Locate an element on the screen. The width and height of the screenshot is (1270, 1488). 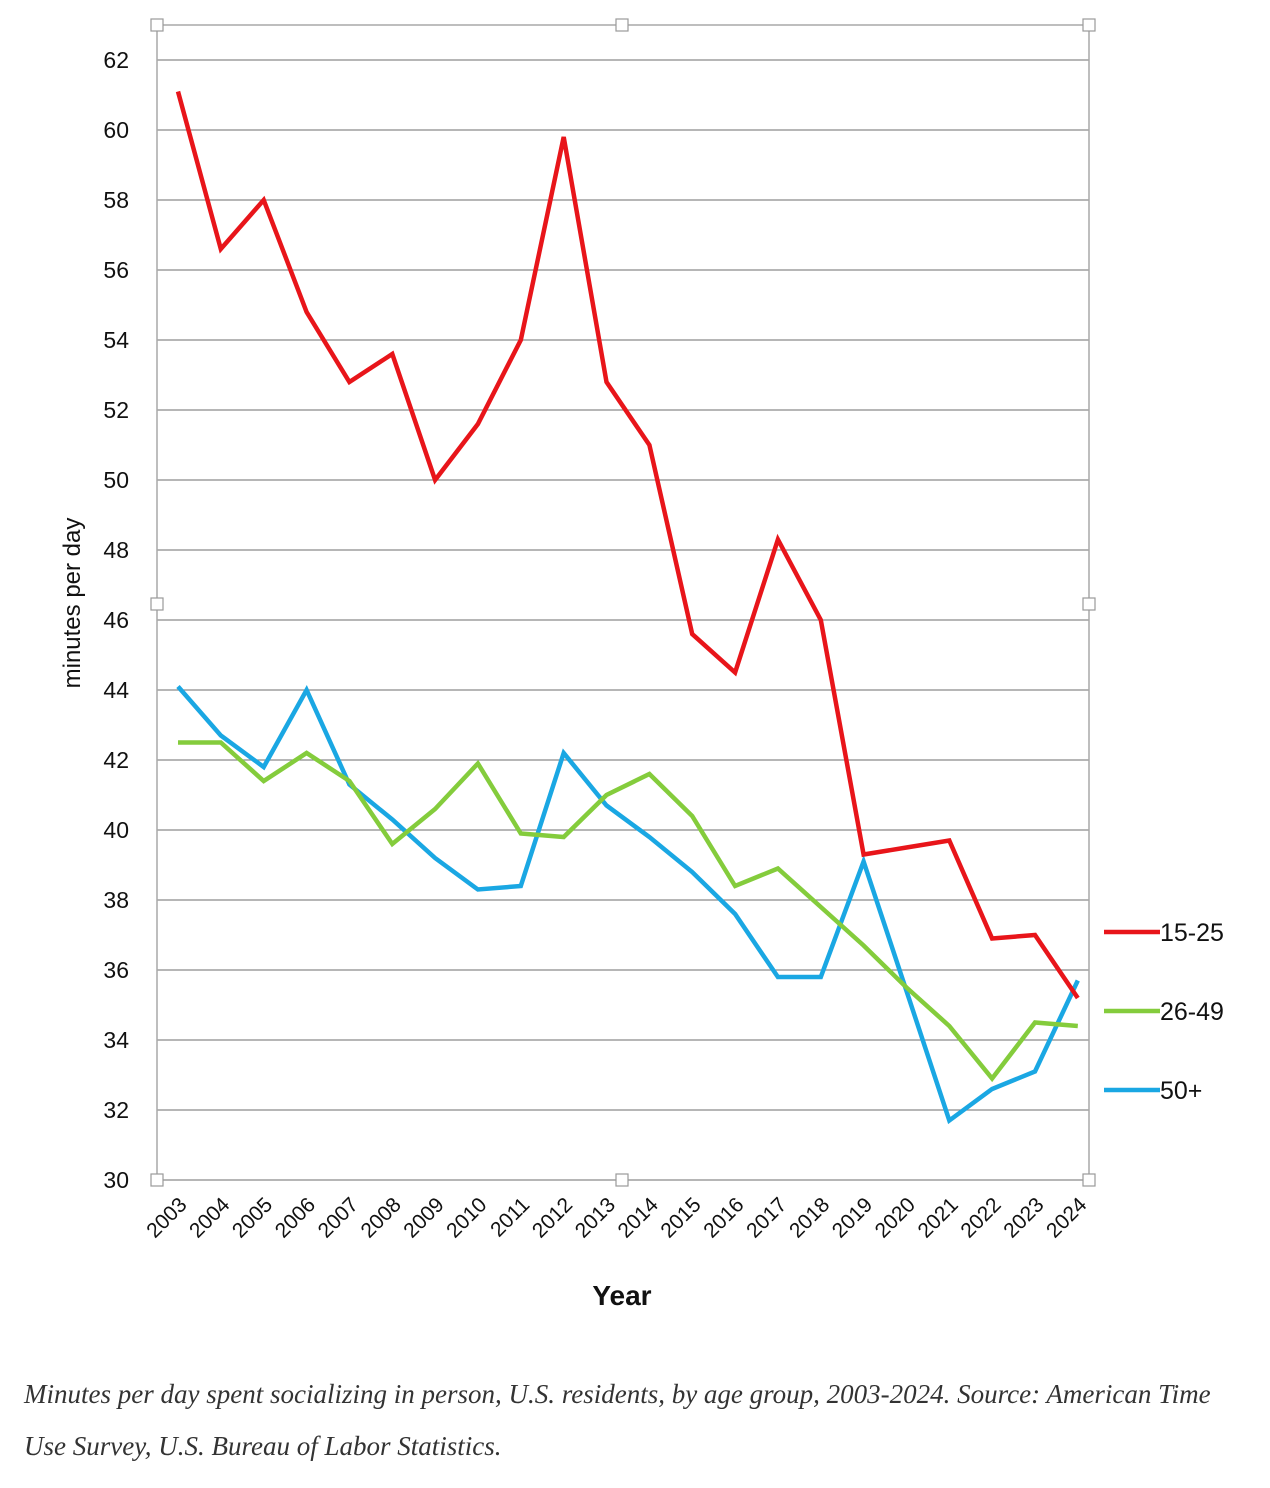
y-tick-label: 44 is located at coordinates (116, 690).